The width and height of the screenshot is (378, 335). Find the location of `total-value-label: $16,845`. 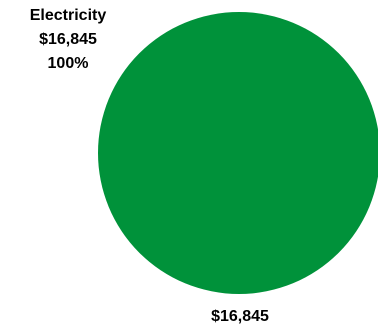

total-value-label: $16,845 is located at coordinates (240, 316).